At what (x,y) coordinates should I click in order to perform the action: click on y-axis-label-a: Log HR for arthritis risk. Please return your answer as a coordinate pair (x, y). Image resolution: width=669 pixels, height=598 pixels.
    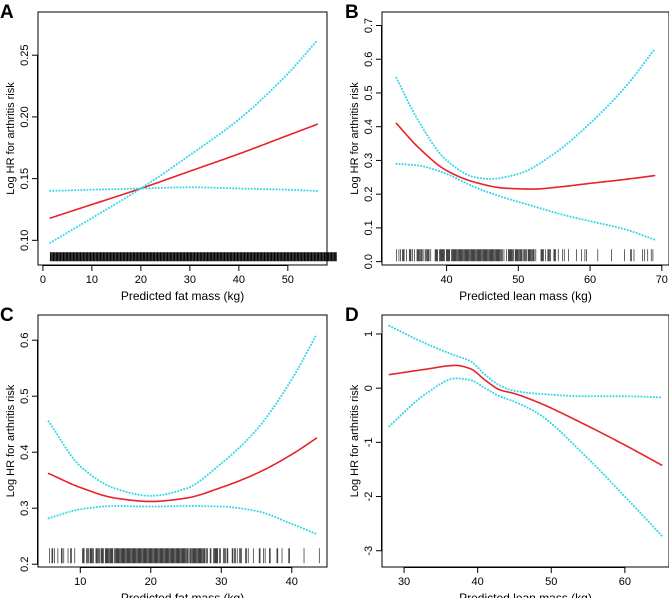
    Looking at the image, I should click on (11, 138).